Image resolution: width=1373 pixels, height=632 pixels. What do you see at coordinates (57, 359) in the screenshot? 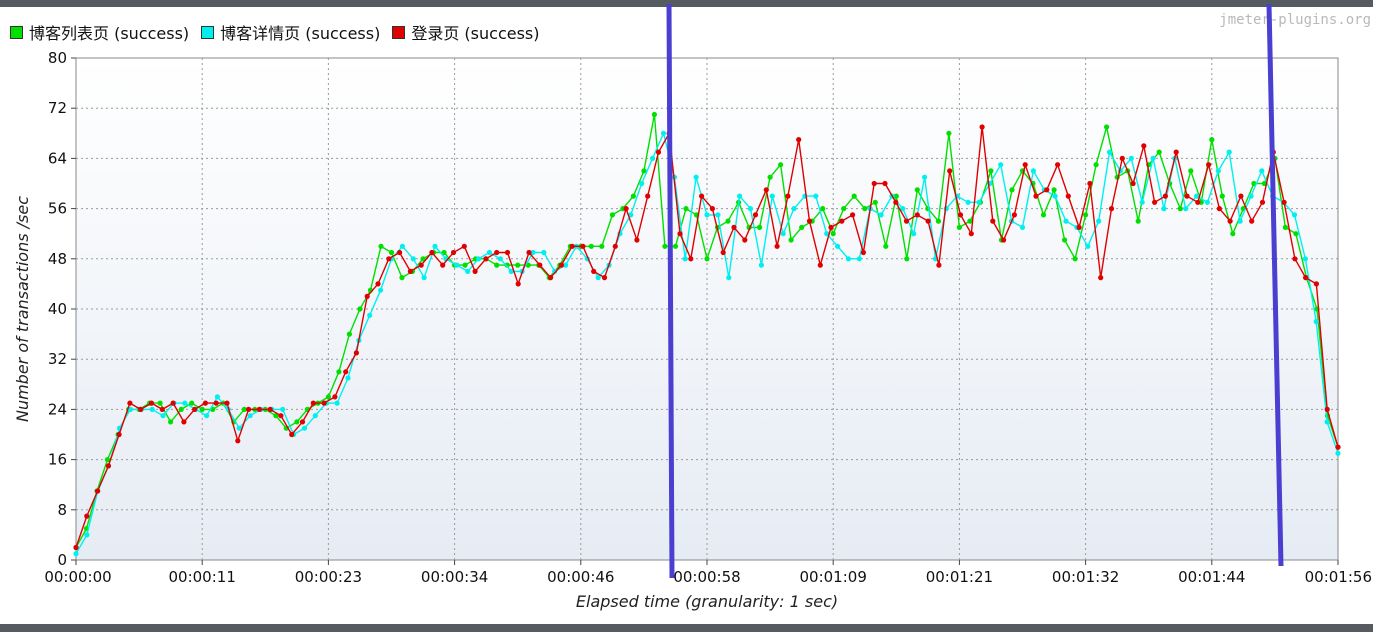
I see `y-tick-label: 32` at bounding box center [57, 359].